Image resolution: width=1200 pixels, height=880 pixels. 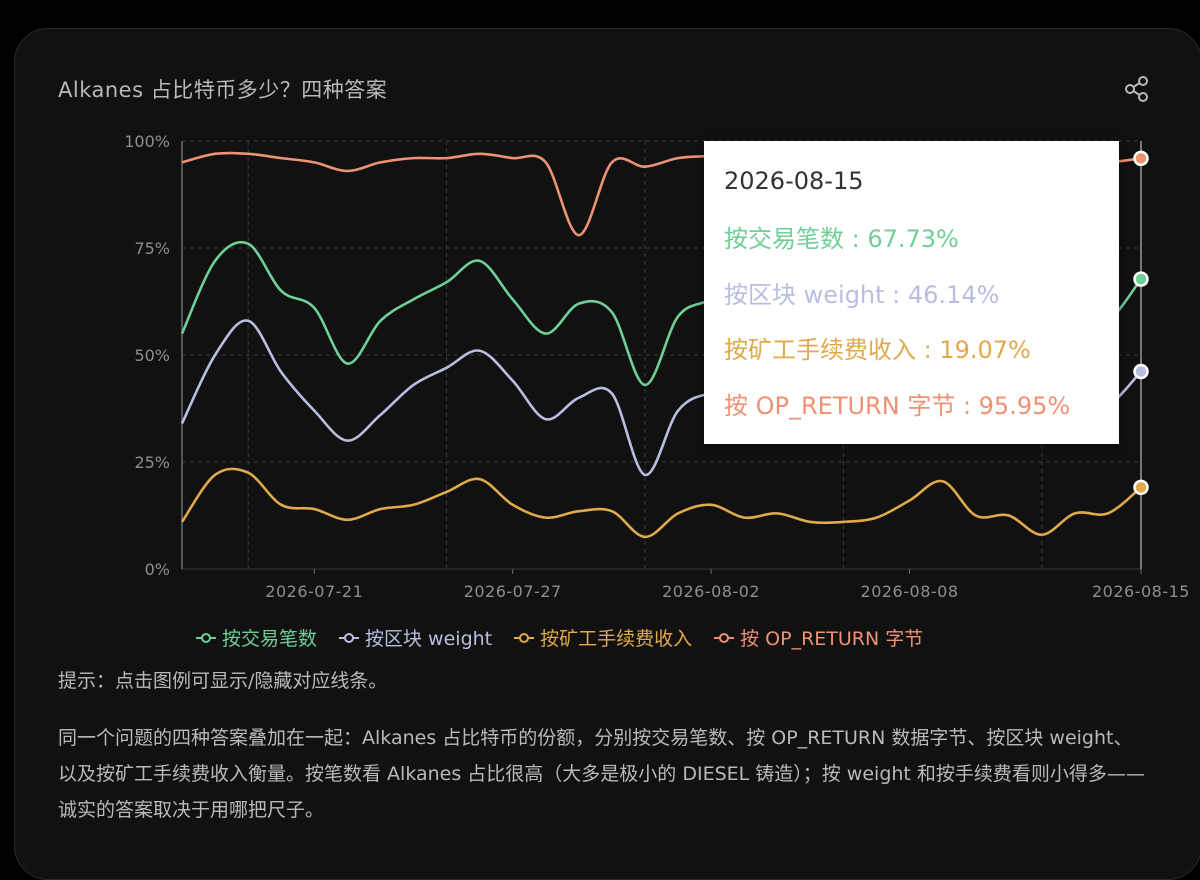 What do you see at coordinates (429, 639) in the screenshot?
I see `legend-label: 按区块 weight` at bounding box center [429, 639].